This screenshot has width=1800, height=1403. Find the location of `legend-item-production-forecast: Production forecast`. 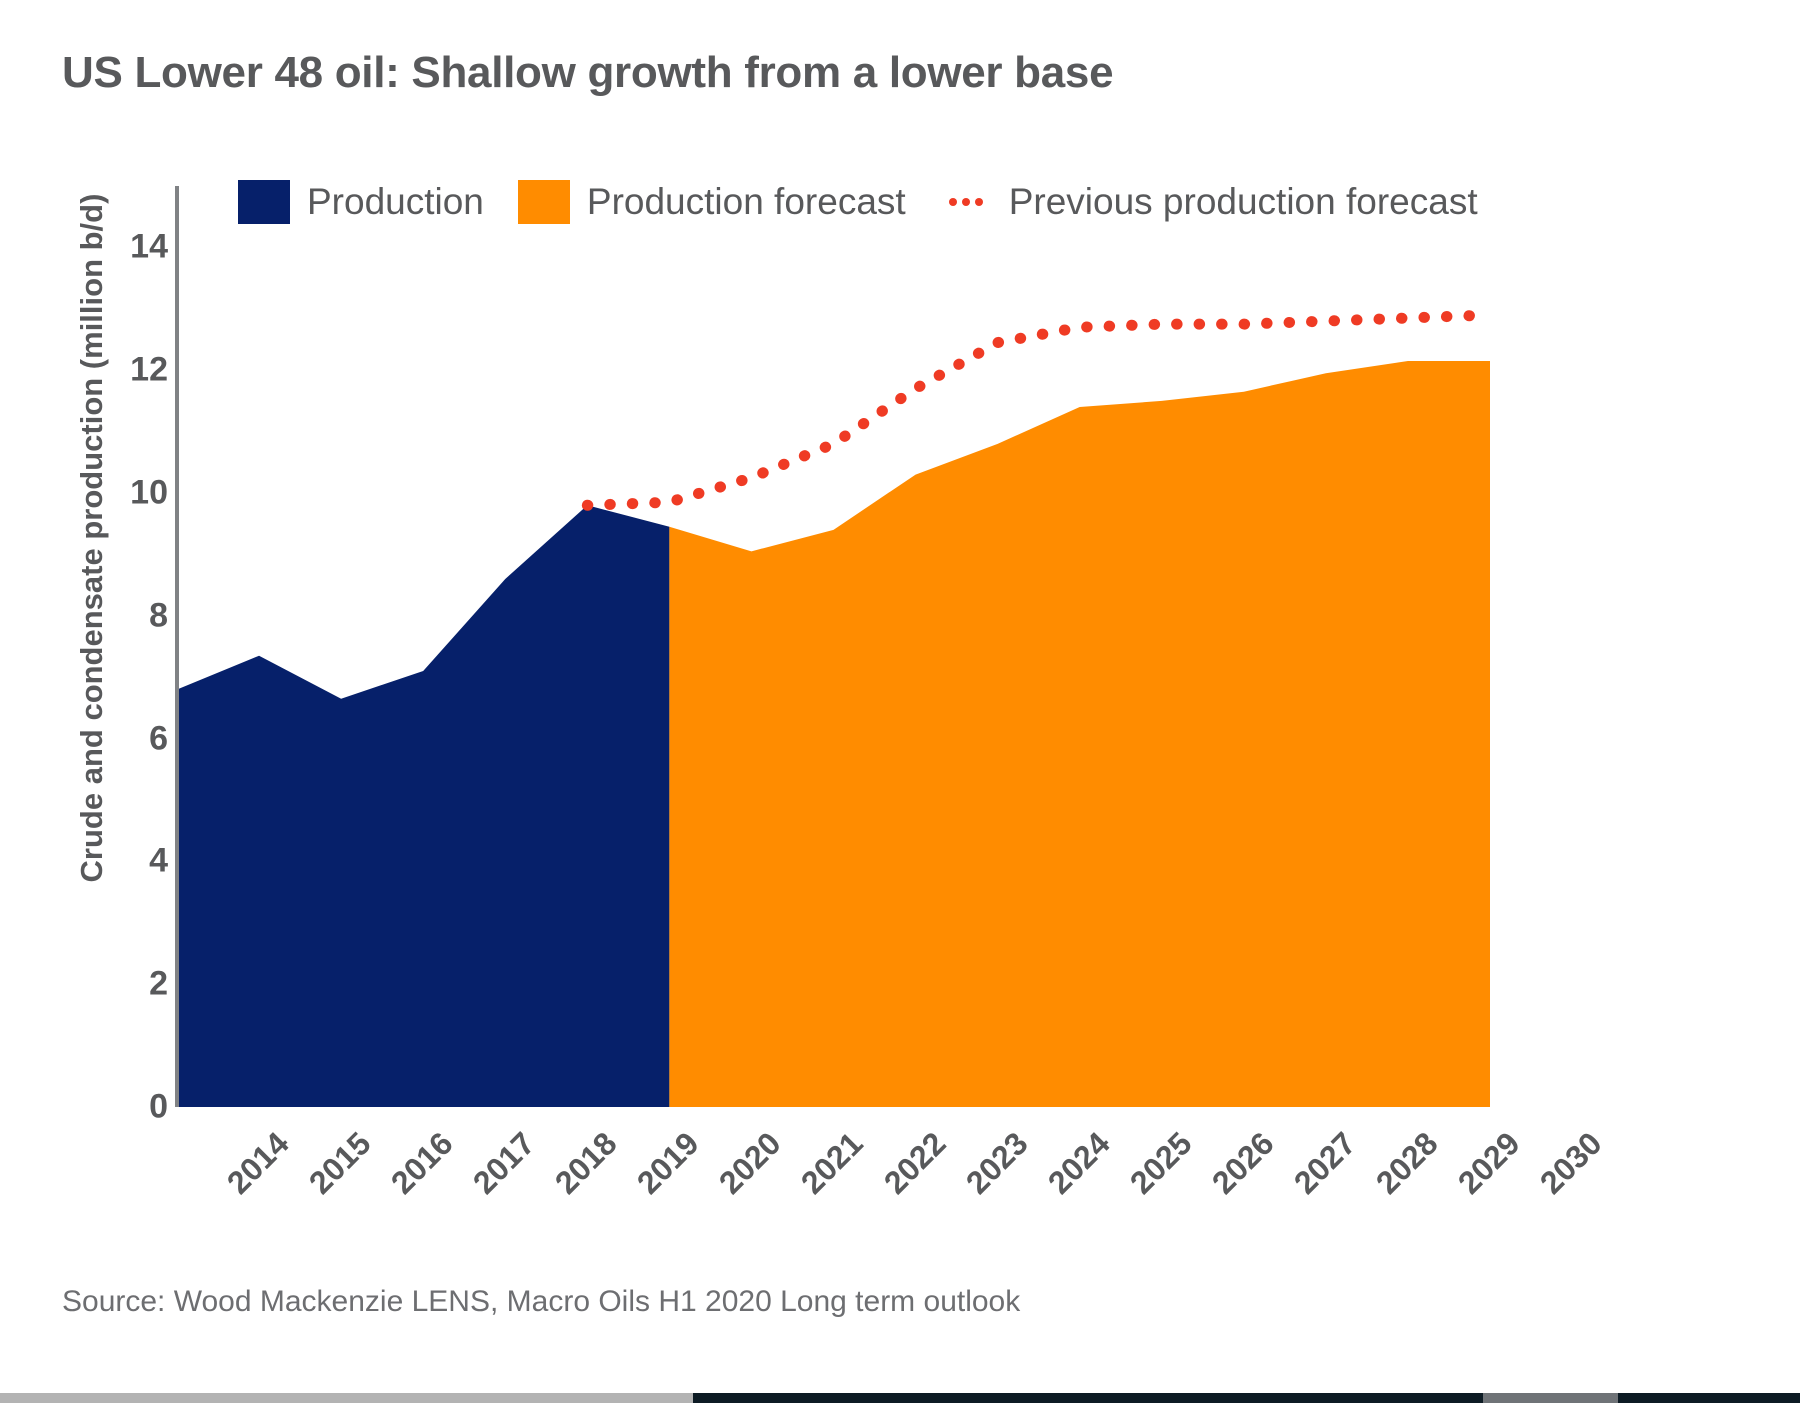

legend-item-production-forecast: Production forecast is located at coordinates (728, 202).